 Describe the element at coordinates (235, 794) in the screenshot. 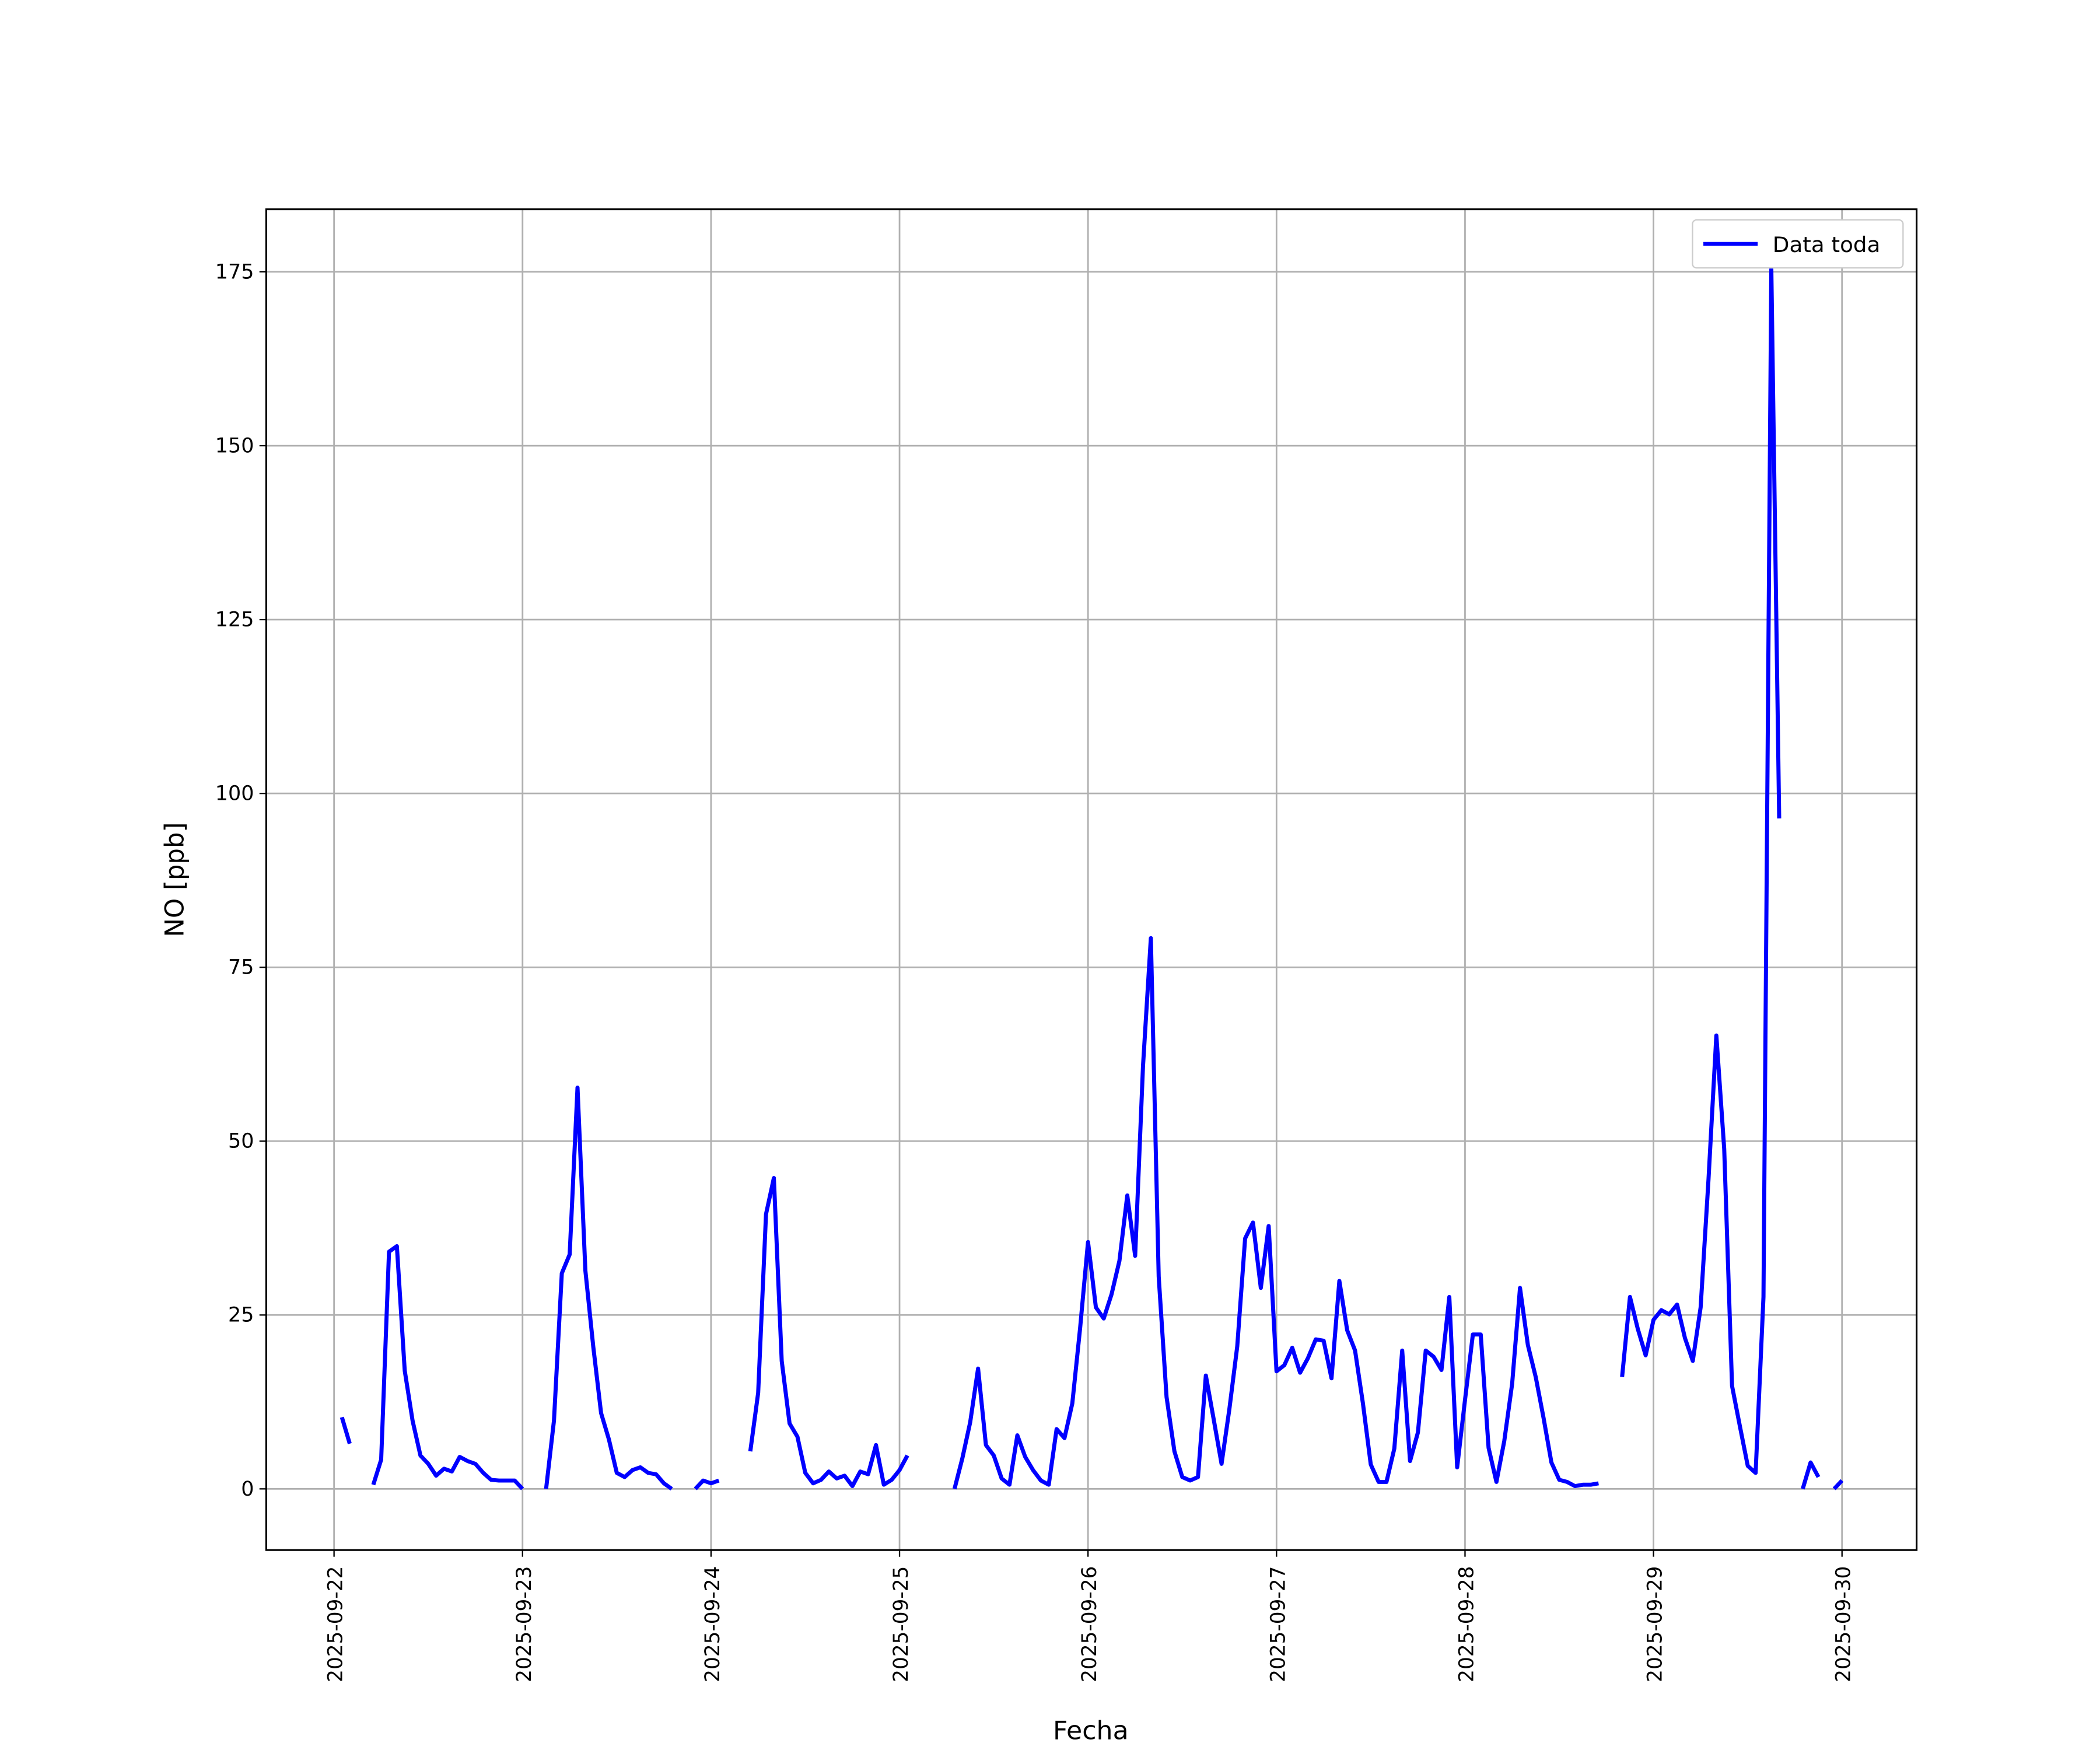

I see `y-tick-label: 100` at that location.